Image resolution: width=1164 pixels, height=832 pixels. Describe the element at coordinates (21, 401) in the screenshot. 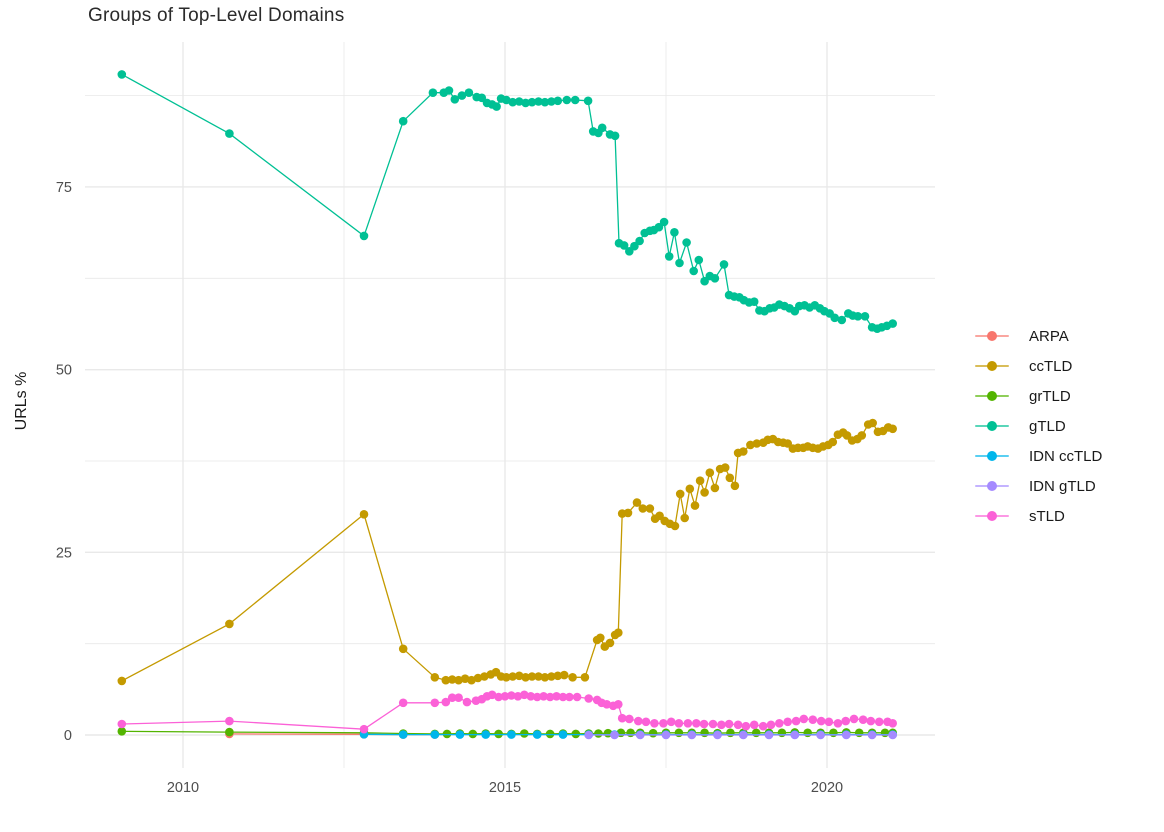

I see `y-axis-title: URLs %` at that location.